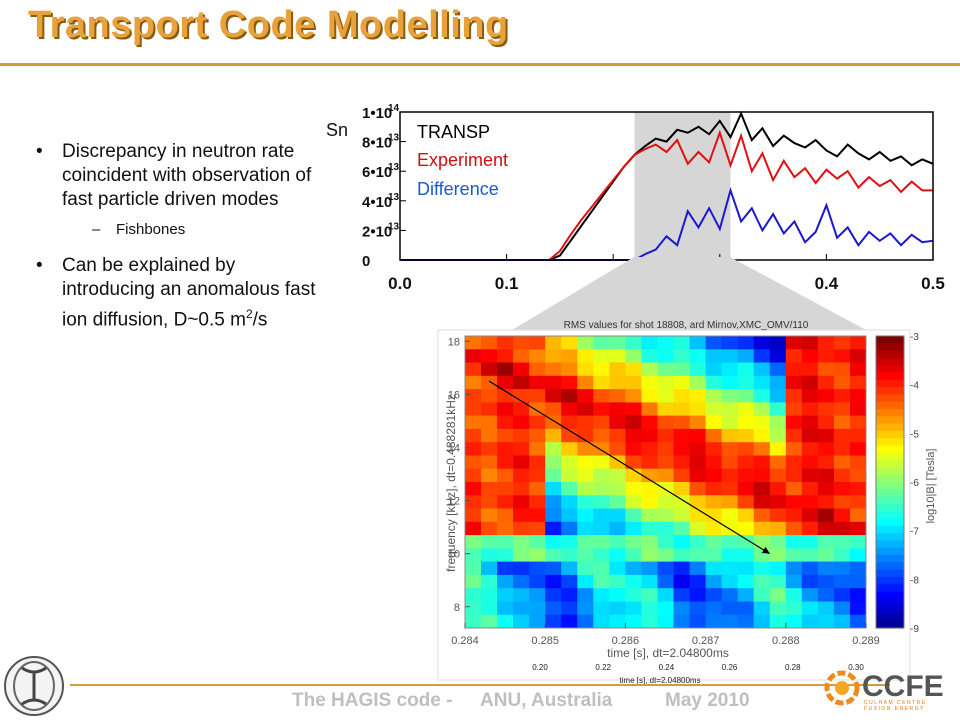 This screenshot has height=720, width=960. What do you see at coordinates (682, 186) in the screenshot?
I see `highlight-span` at bounding box center [682, 186].